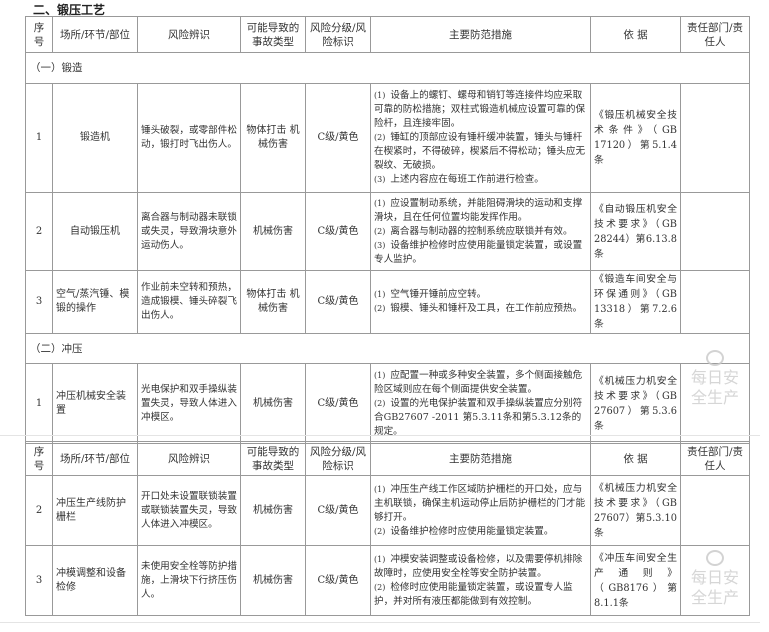 This screenshot has width=769, height=632. I want to click on row-measures: (1) 空气锤开锤前应空转。 (2) 锻模、锤头和锤杆及工具，在工作前应预热。, so click(480, 302).